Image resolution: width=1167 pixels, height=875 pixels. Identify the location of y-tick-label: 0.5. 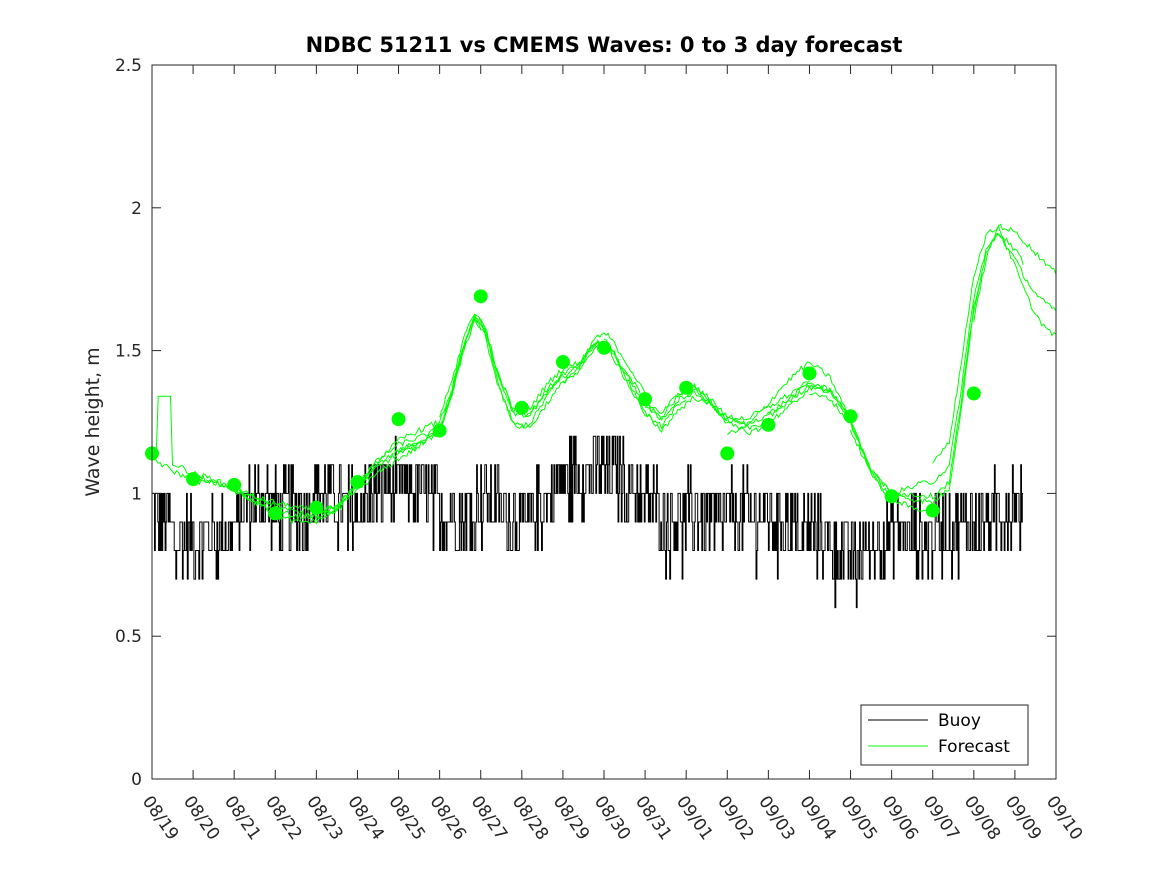
(128, 637).